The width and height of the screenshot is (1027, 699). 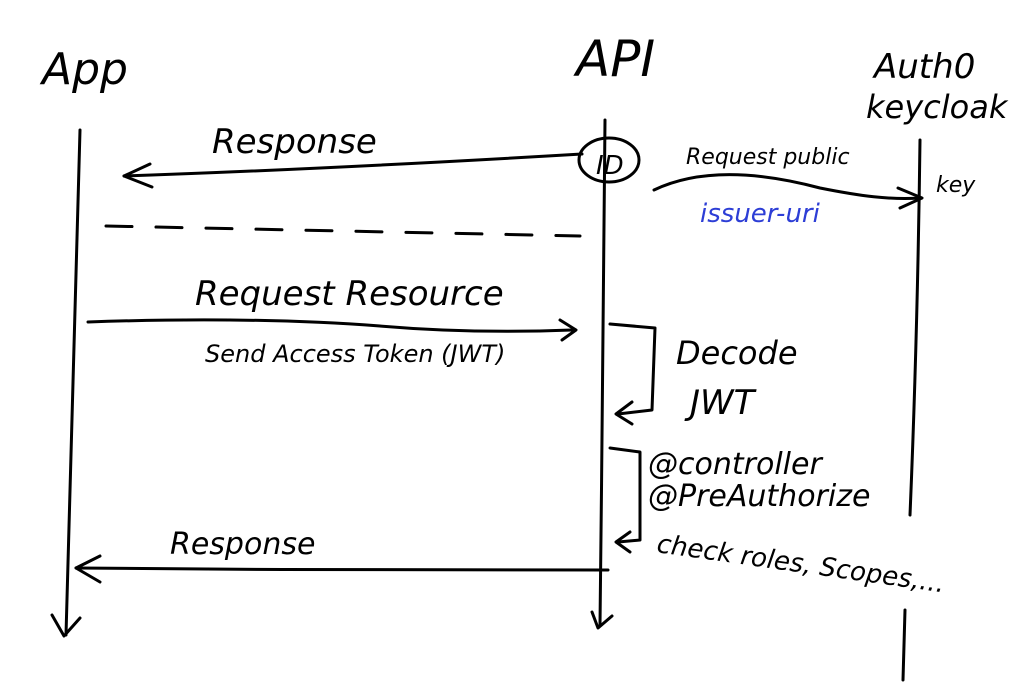 I want to click on response-bottom-arrowhead, so click(x=88, y=569).